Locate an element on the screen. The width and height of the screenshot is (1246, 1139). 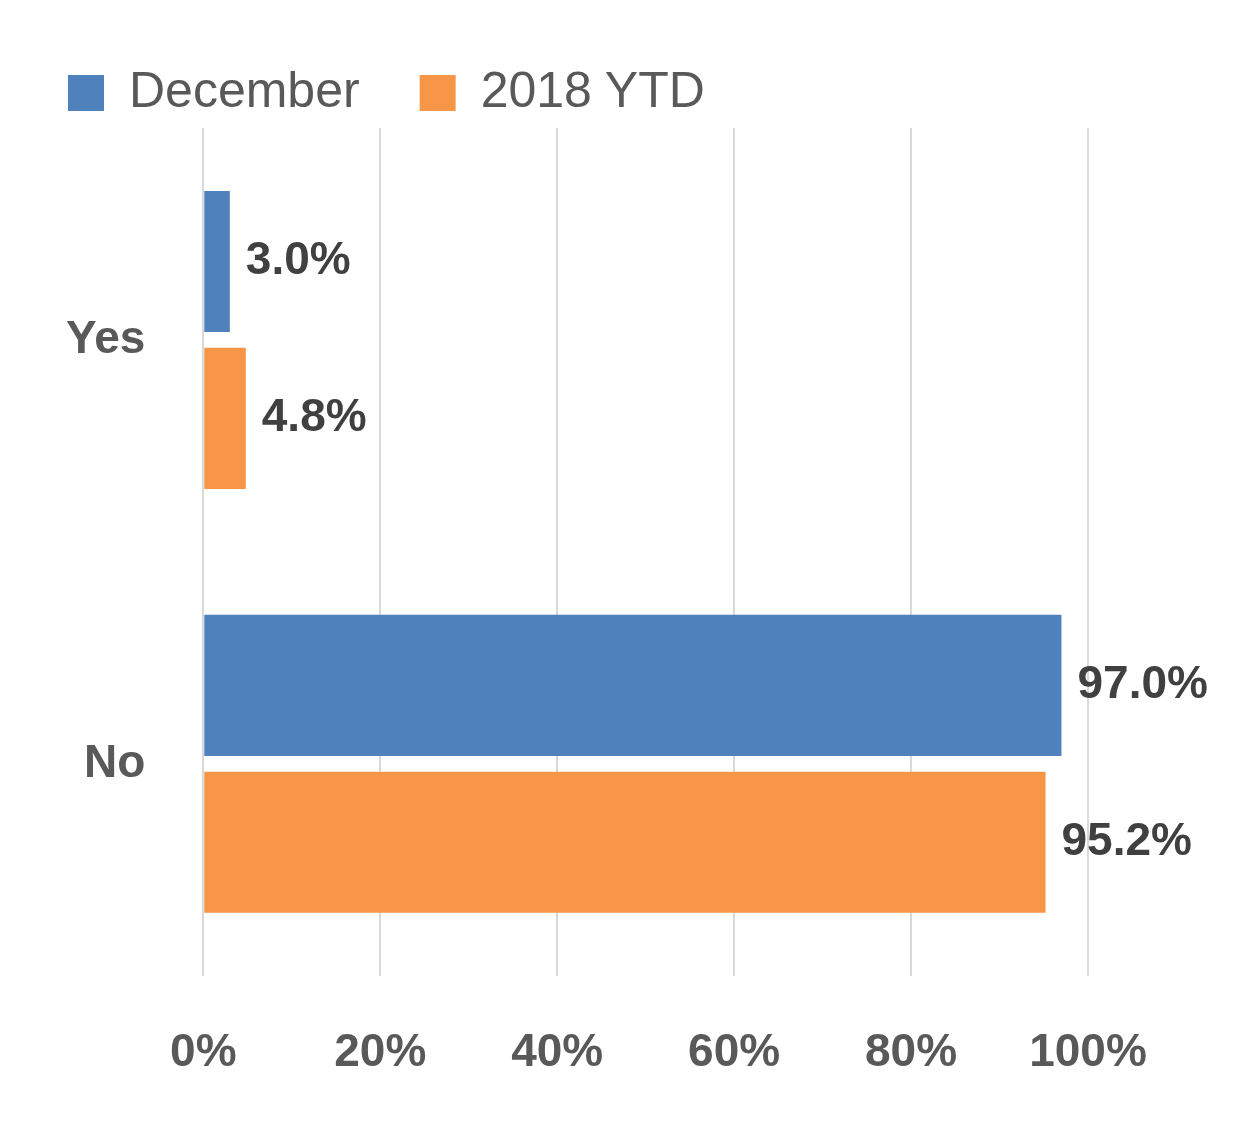
data-label: 3.0% is located at coordinates (298, 258).